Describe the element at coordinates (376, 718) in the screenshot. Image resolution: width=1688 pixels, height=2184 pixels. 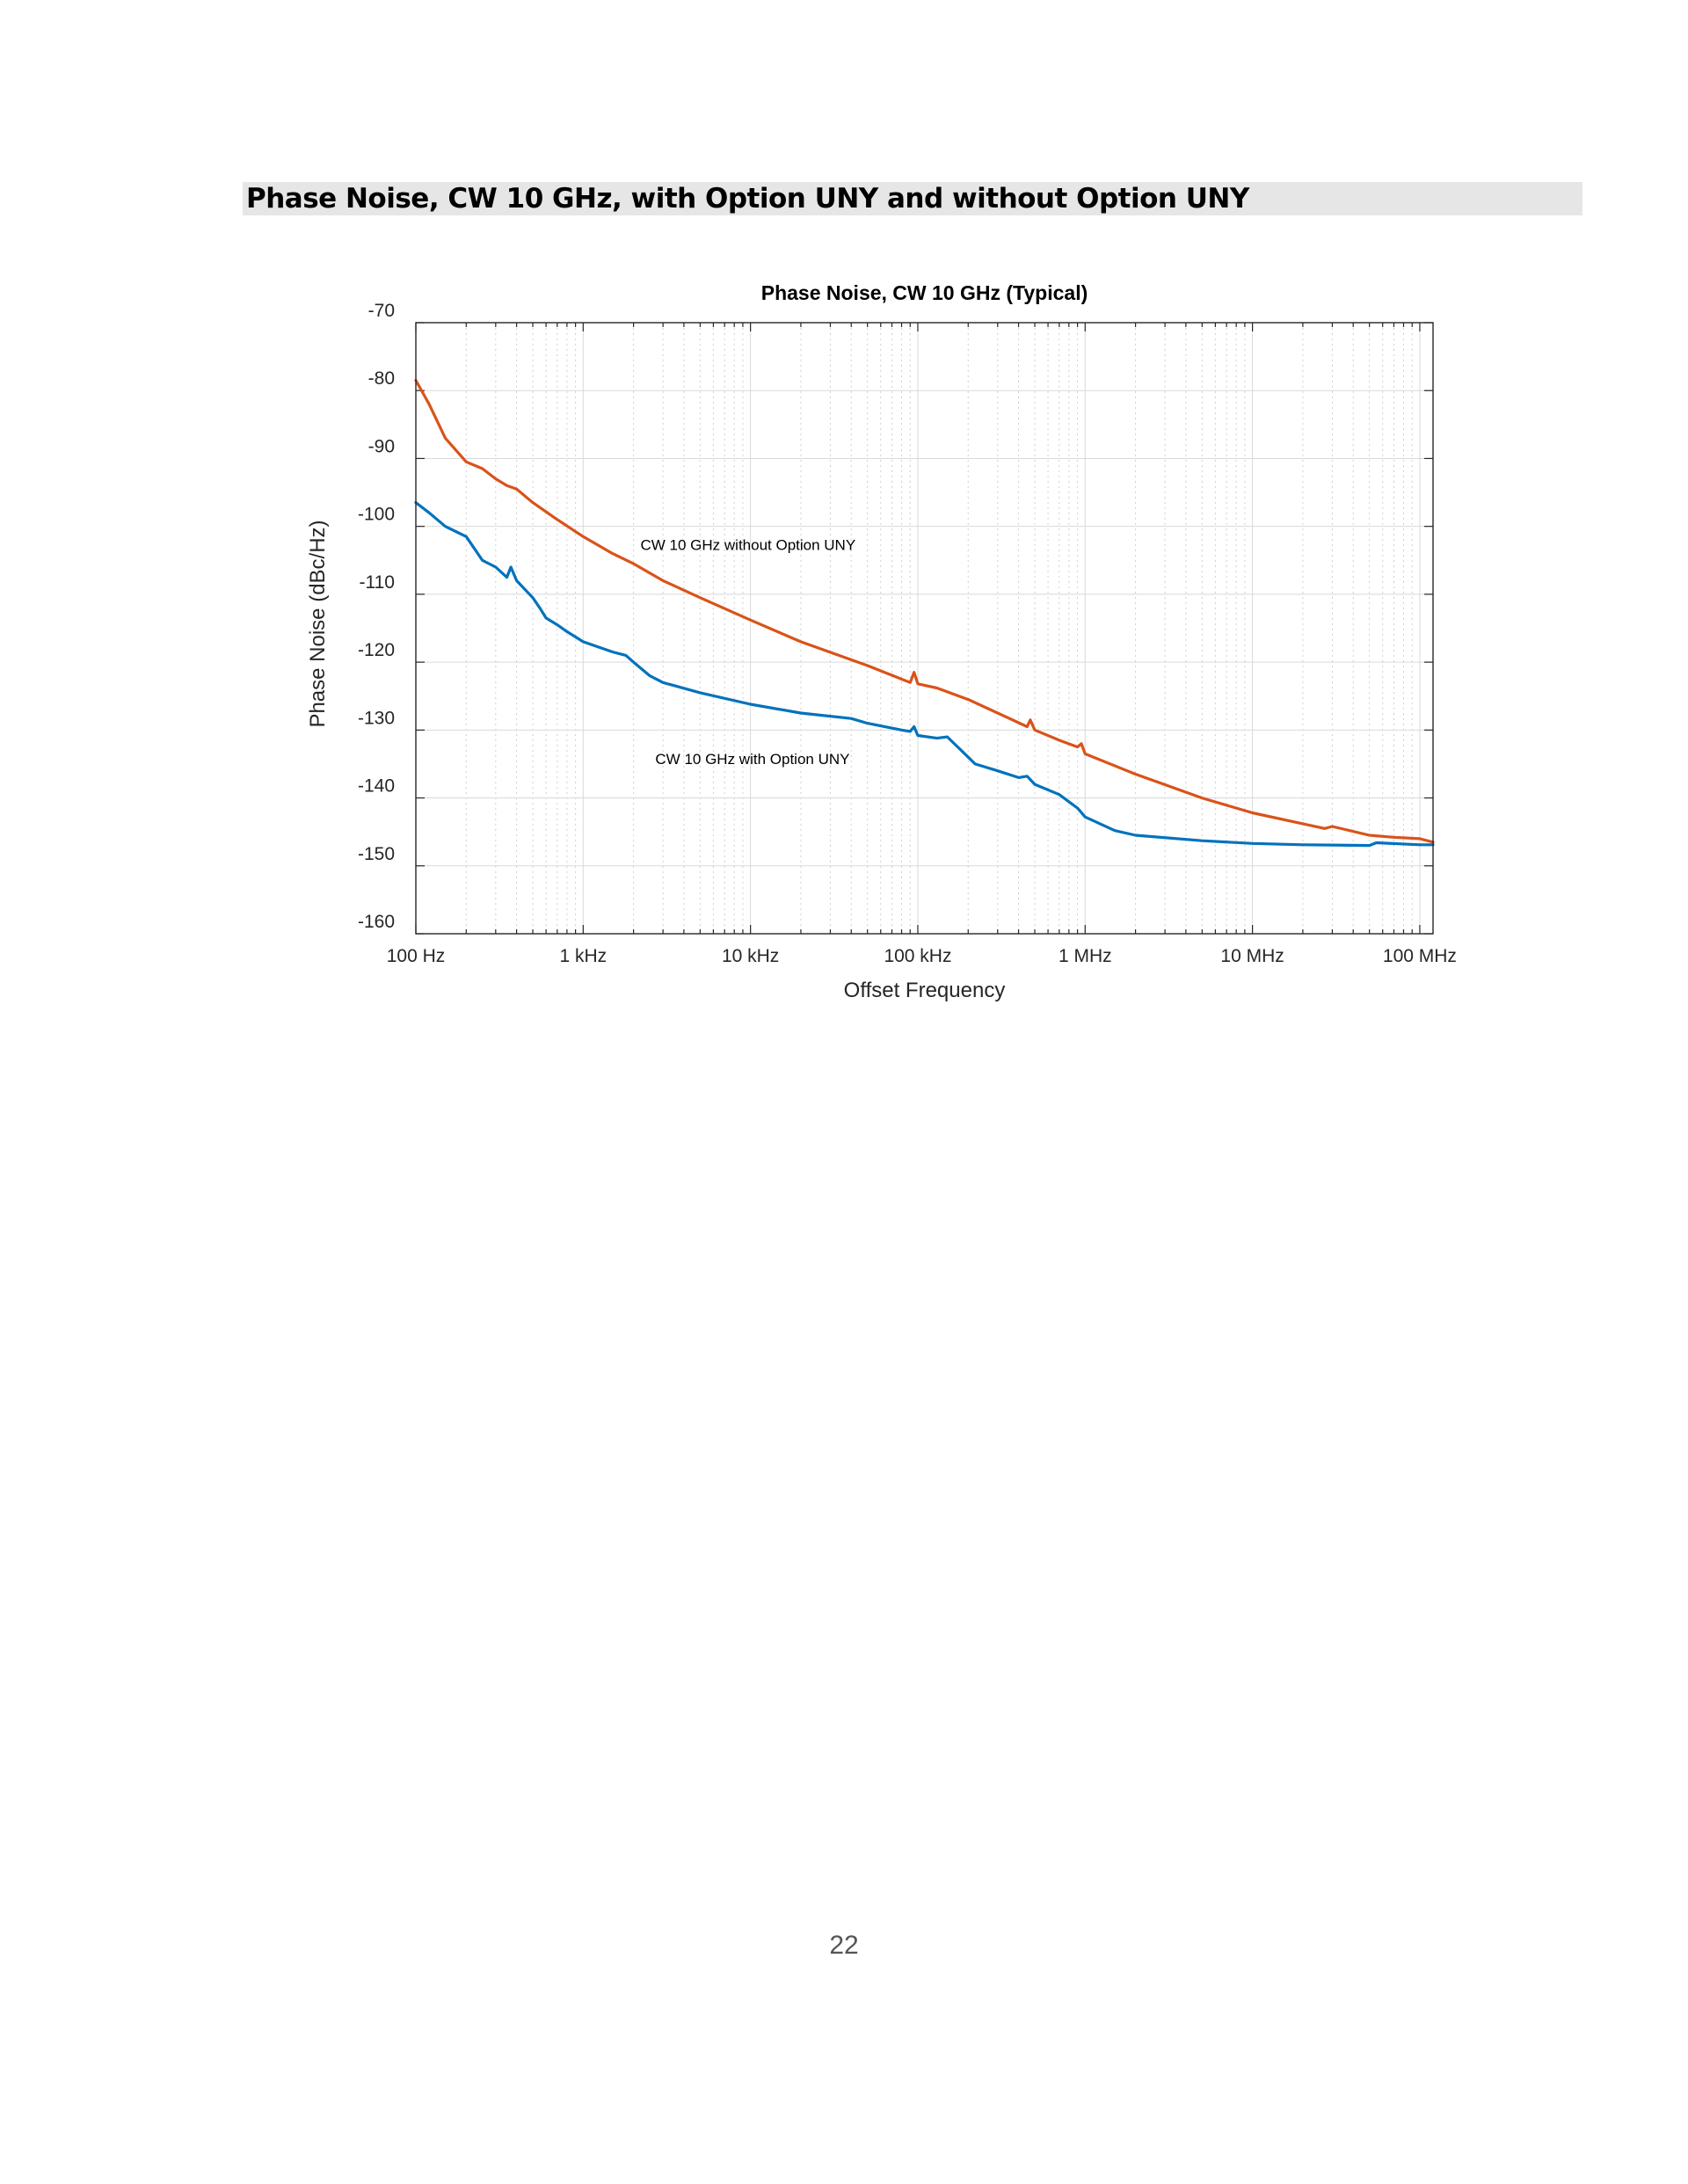
I see `y-tick-label: -130` at that location.